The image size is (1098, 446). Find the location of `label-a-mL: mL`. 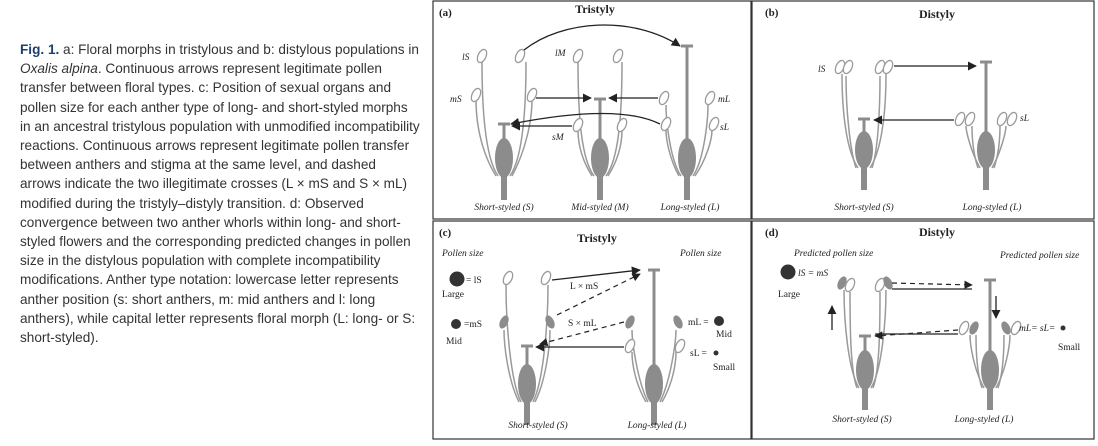

label-a-mL: mL is located at coordinates (724, 100).